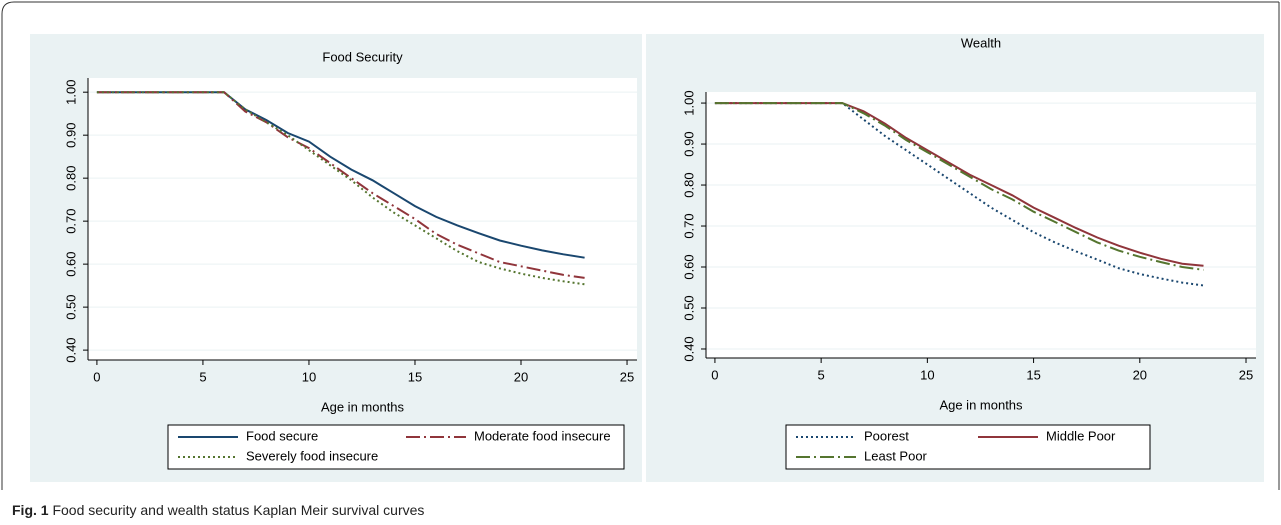 Image resolution: width=1281 pixels, height=525 pixels. I want to click on legend-label: Poorest, so click(886, 435).